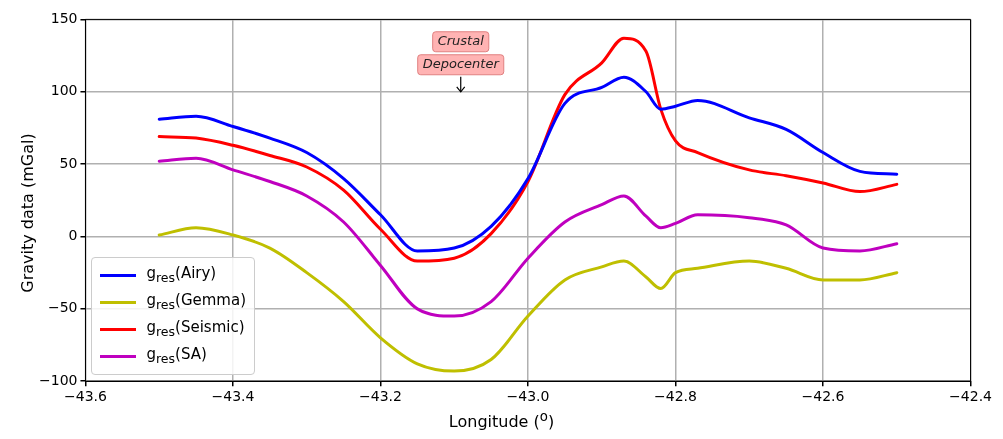  What do you see at coordinates (85, 396) in the screenshot?
I see `x-tick-label: −43.6` at bounding box center [85, 396].